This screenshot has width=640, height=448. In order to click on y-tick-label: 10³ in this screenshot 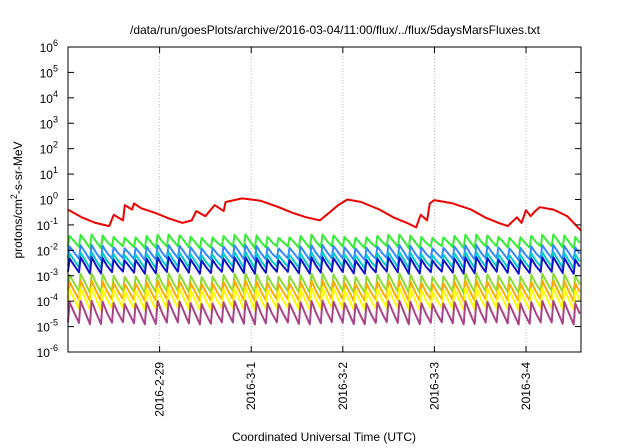, I will do `click(49, 122)`.